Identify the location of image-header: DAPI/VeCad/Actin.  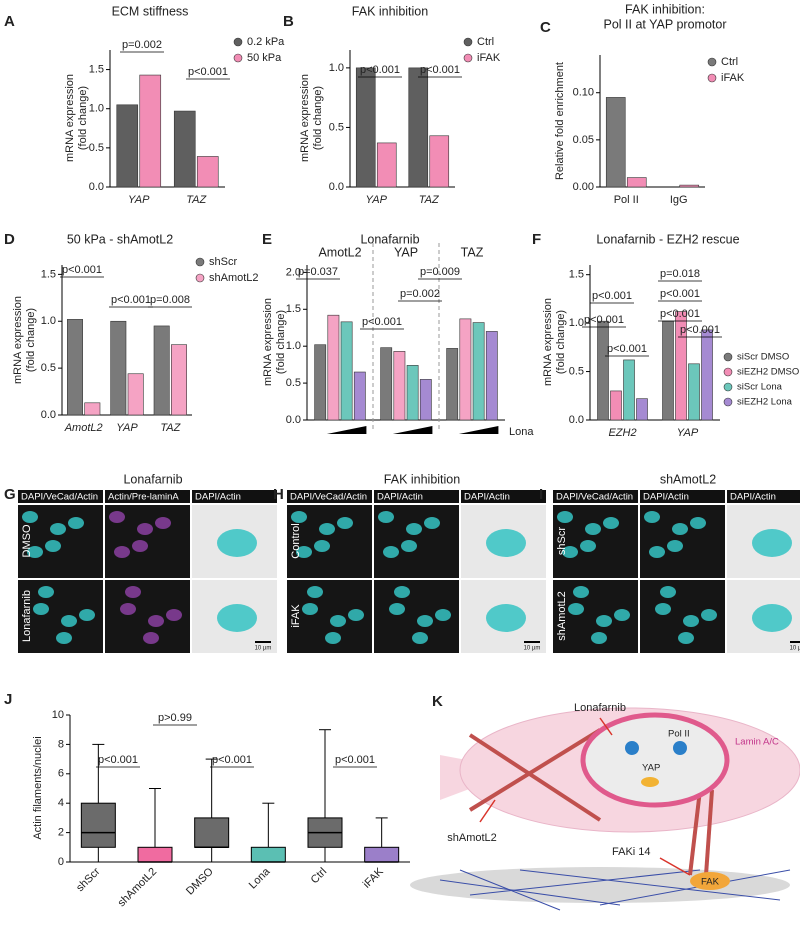
(594, 497).